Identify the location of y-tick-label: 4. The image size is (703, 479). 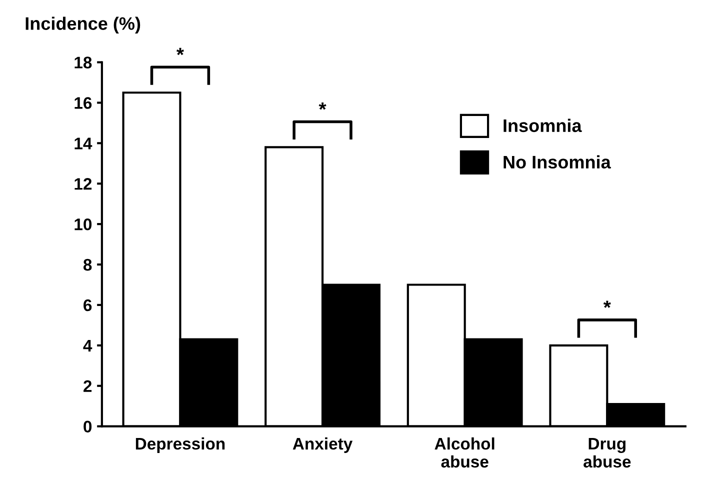
(87, 346).